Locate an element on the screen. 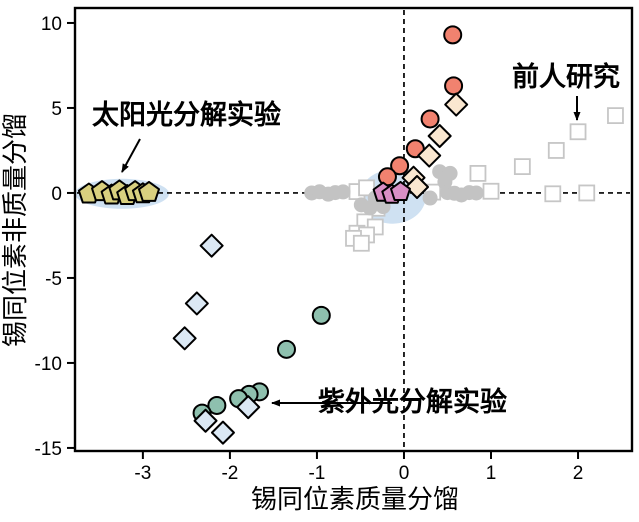  series-uv_diamonds is located at coordinates (216, 339).